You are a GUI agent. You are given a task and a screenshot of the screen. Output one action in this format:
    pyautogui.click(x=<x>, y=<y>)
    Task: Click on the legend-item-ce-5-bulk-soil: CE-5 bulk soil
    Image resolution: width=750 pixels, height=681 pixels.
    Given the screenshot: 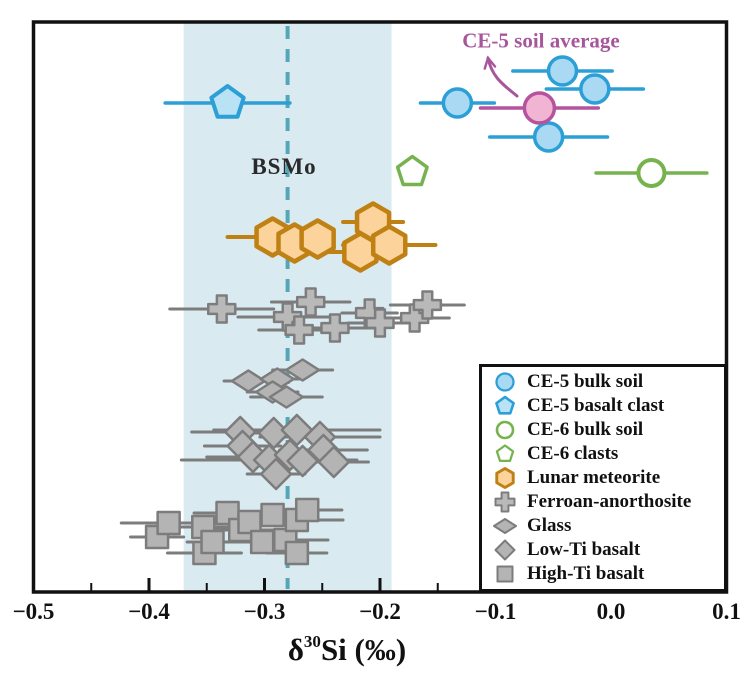 What is the action you would take?
    pyautogui.click(x=605, y=382)
    